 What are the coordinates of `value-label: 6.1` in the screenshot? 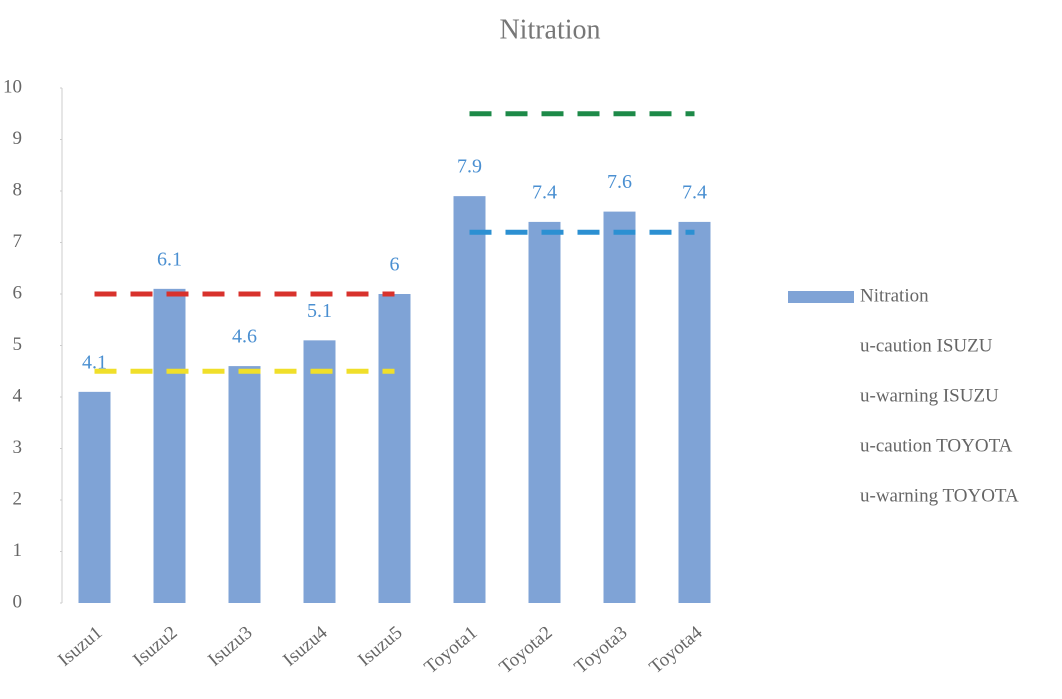 It's located at (169, 259).